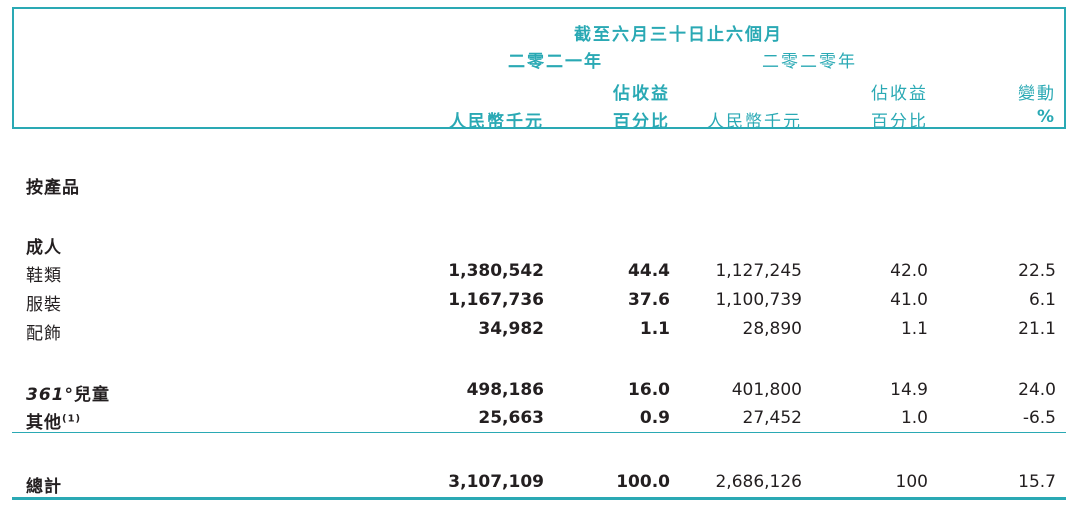 This screenshot has width=1080, height=531. I want to click on cell-change: 21.1, so click(1037, 329).